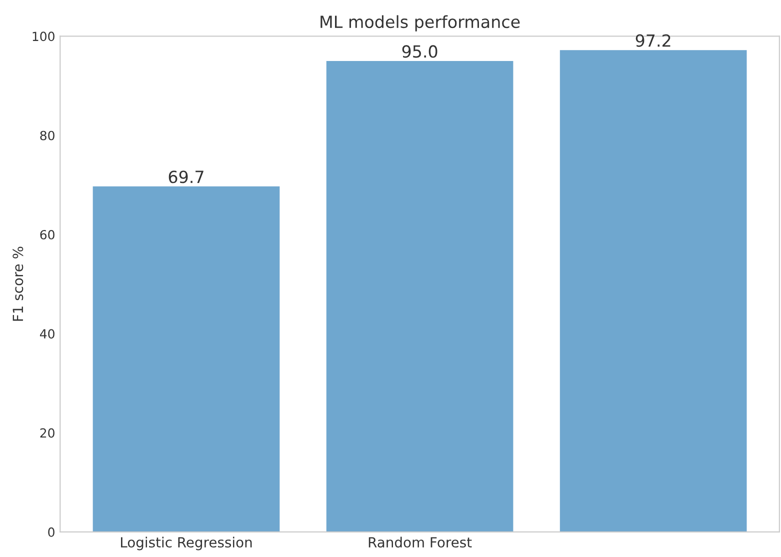  I want to click on y-tick-label: 100, so click(43, 37).